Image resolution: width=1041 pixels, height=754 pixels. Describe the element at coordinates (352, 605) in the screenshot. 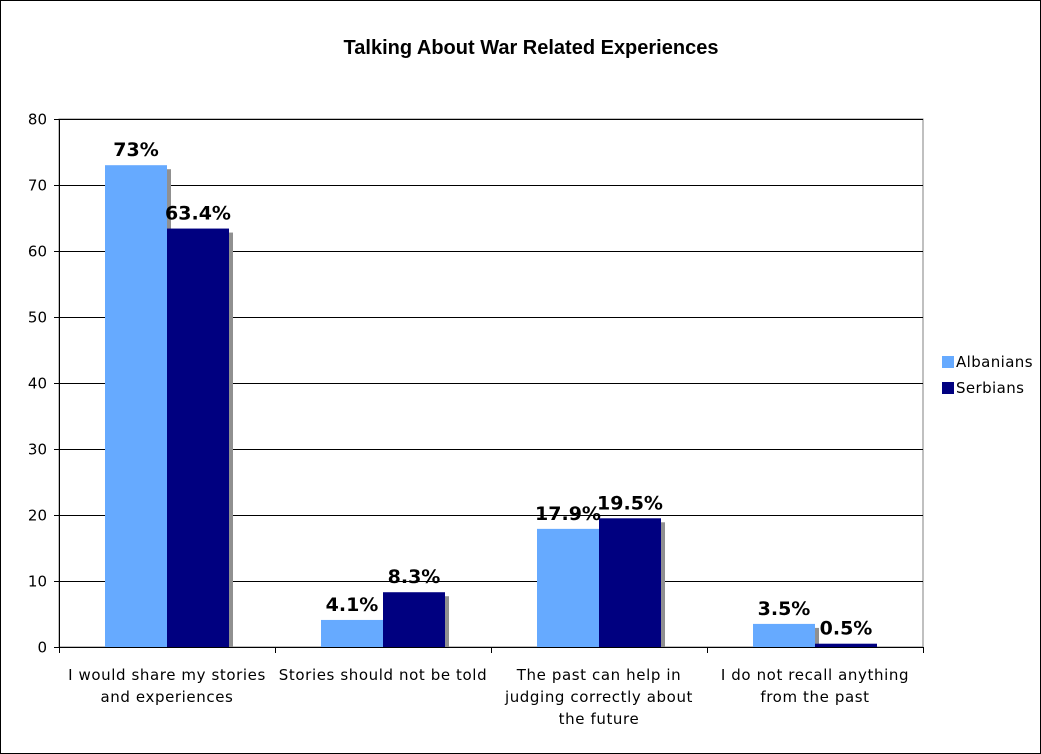

I see `data-label: 4.1%` at that location.